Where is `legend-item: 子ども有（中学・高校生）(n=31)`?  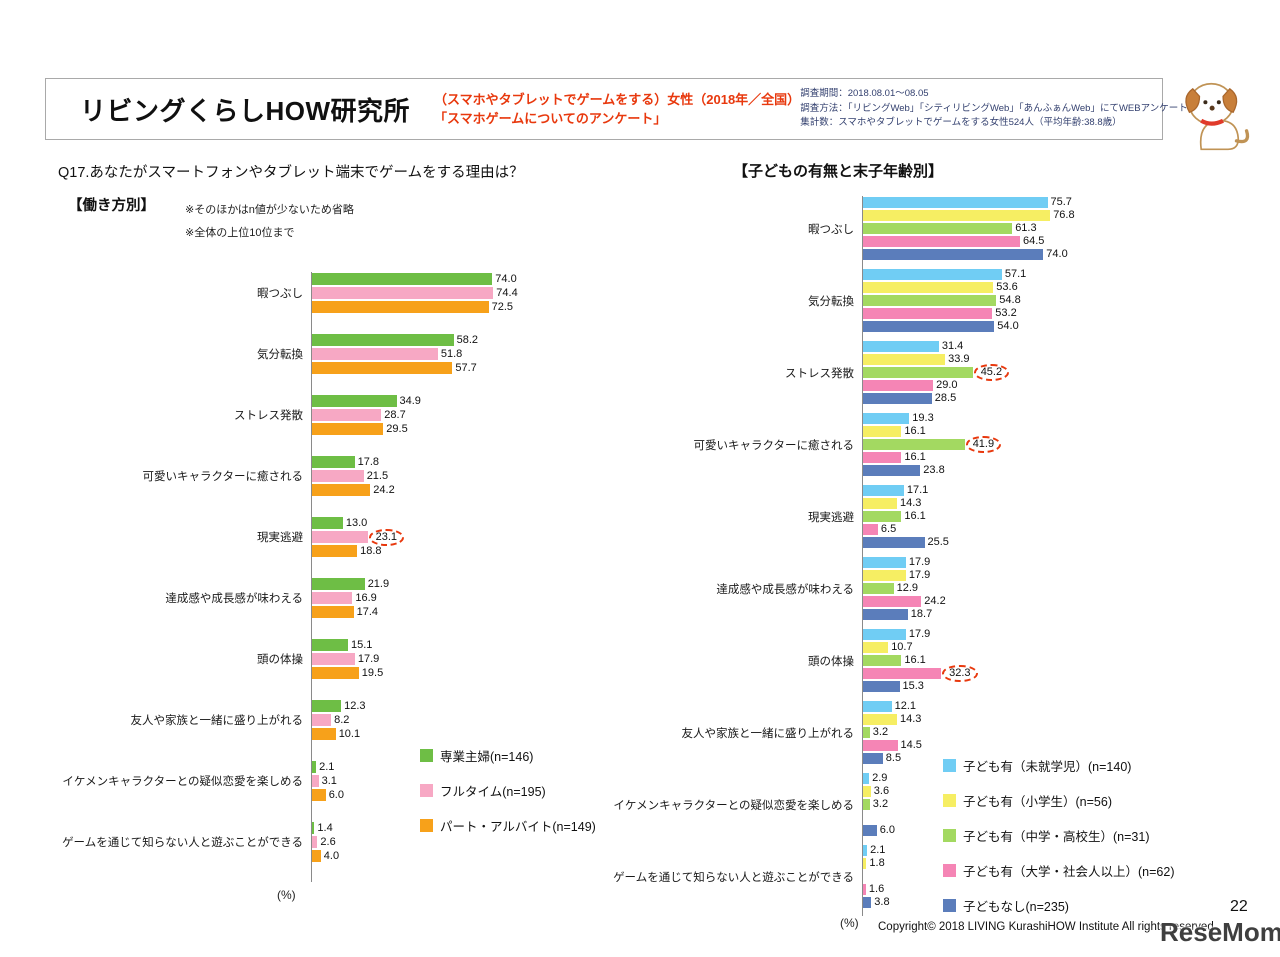
legend-item: 子ども有（中学・高校生）(n=31) is located at coordinates (1058, 835).